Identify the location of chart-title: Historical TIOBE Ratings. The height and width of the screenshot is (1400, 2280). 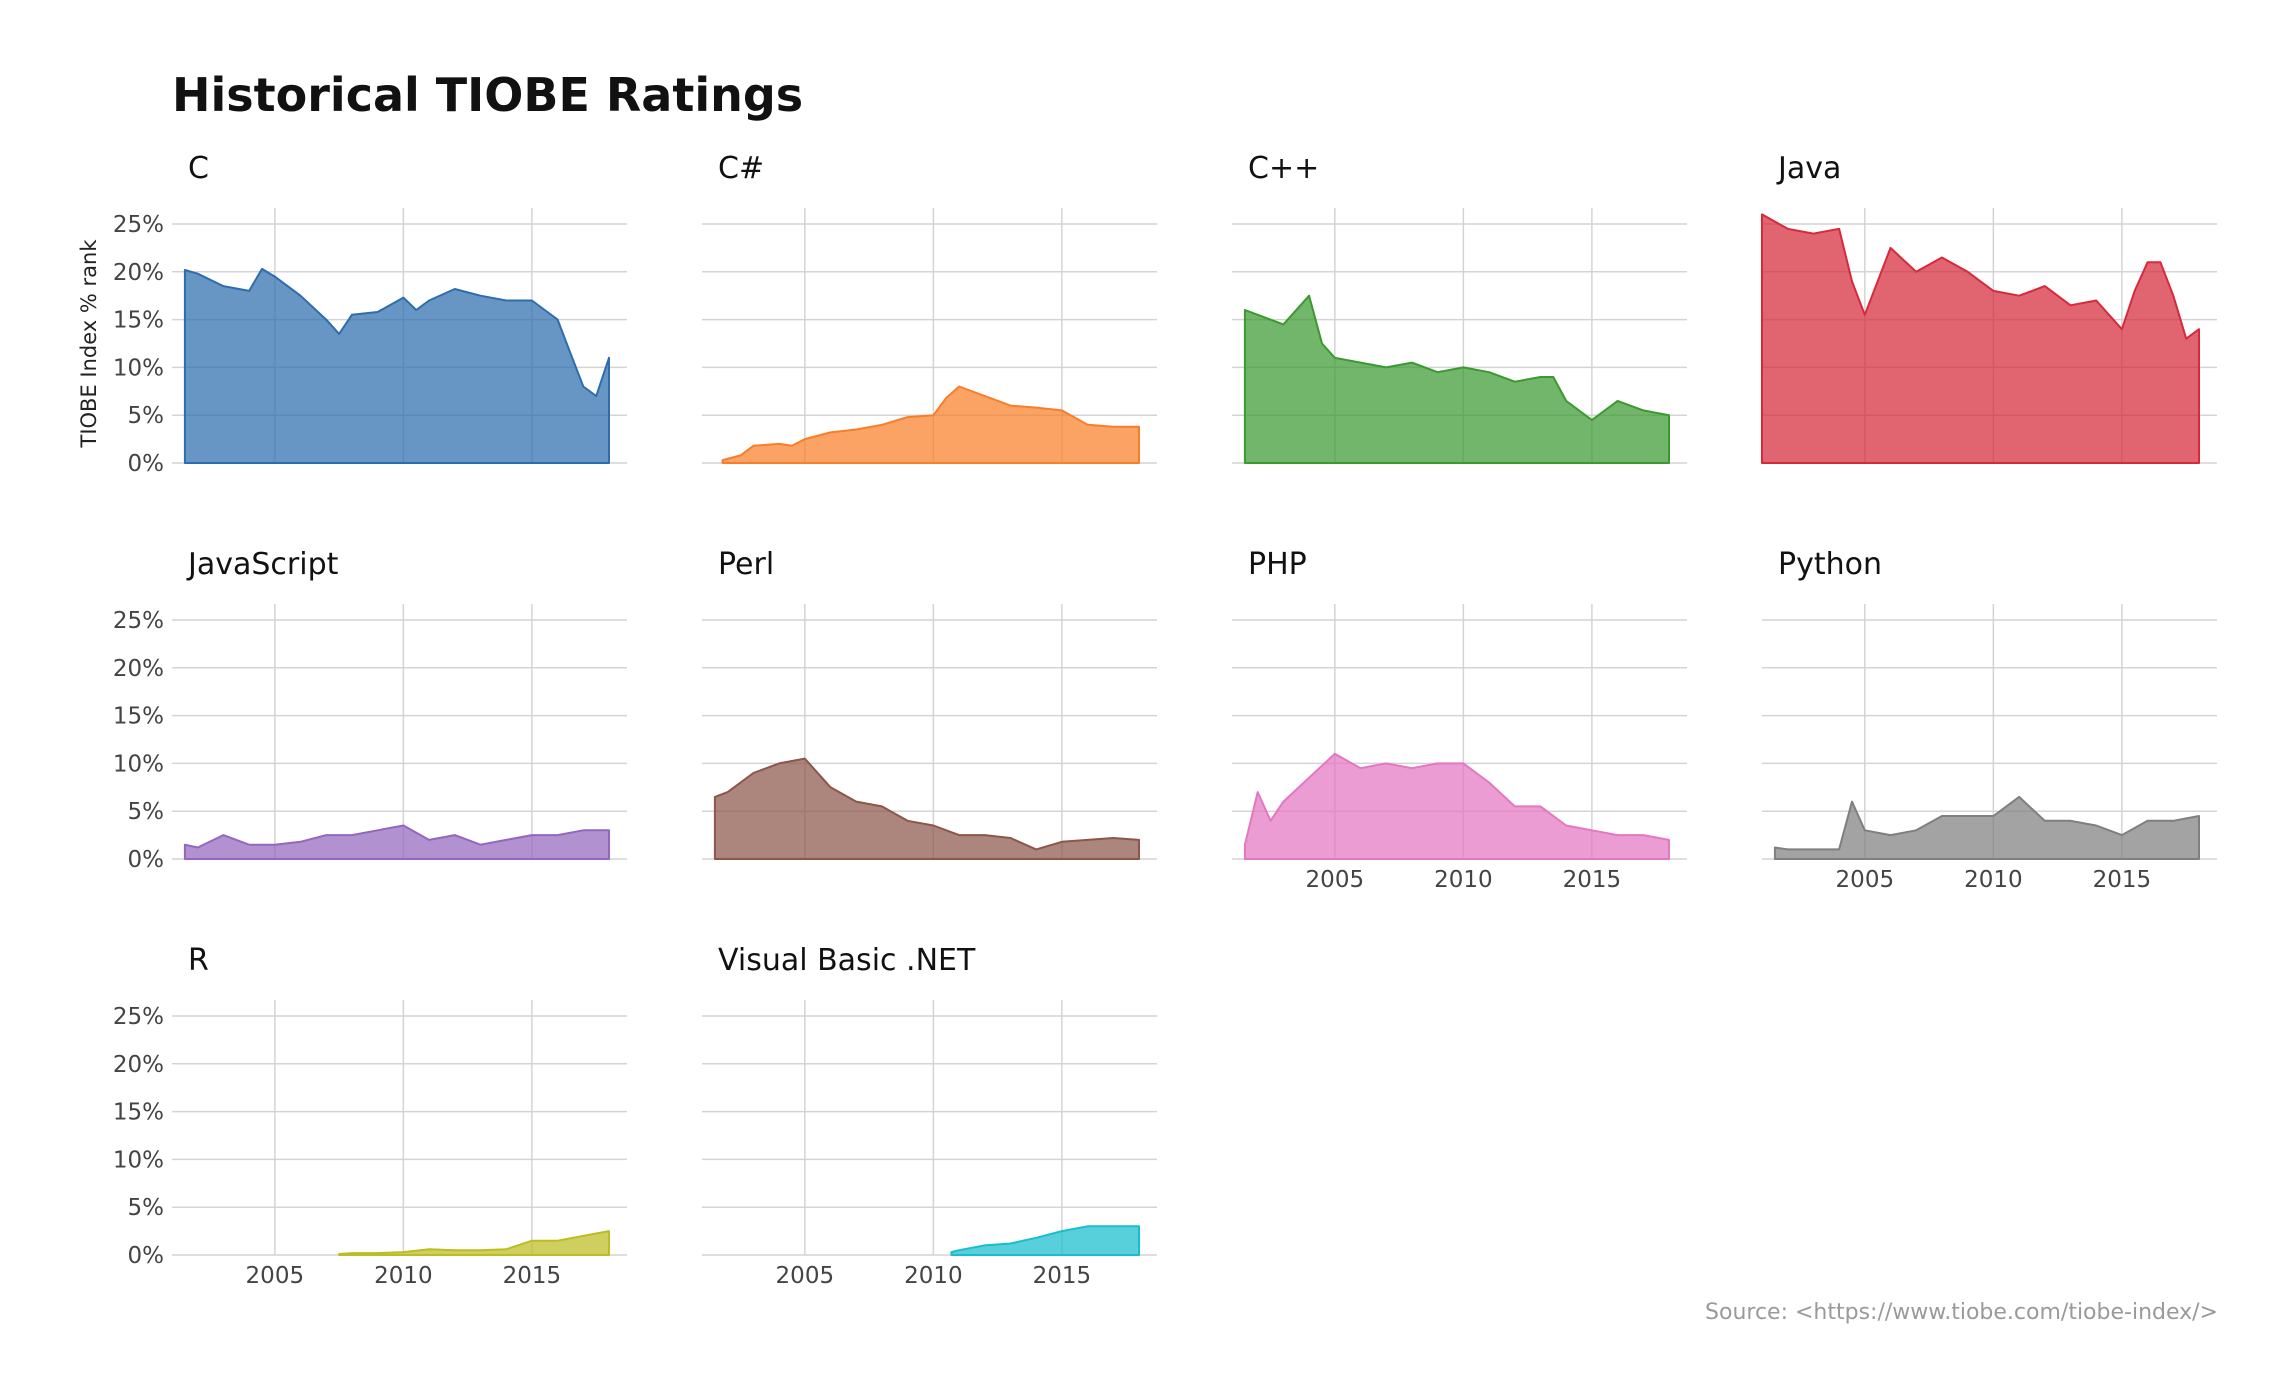
(488, 95).